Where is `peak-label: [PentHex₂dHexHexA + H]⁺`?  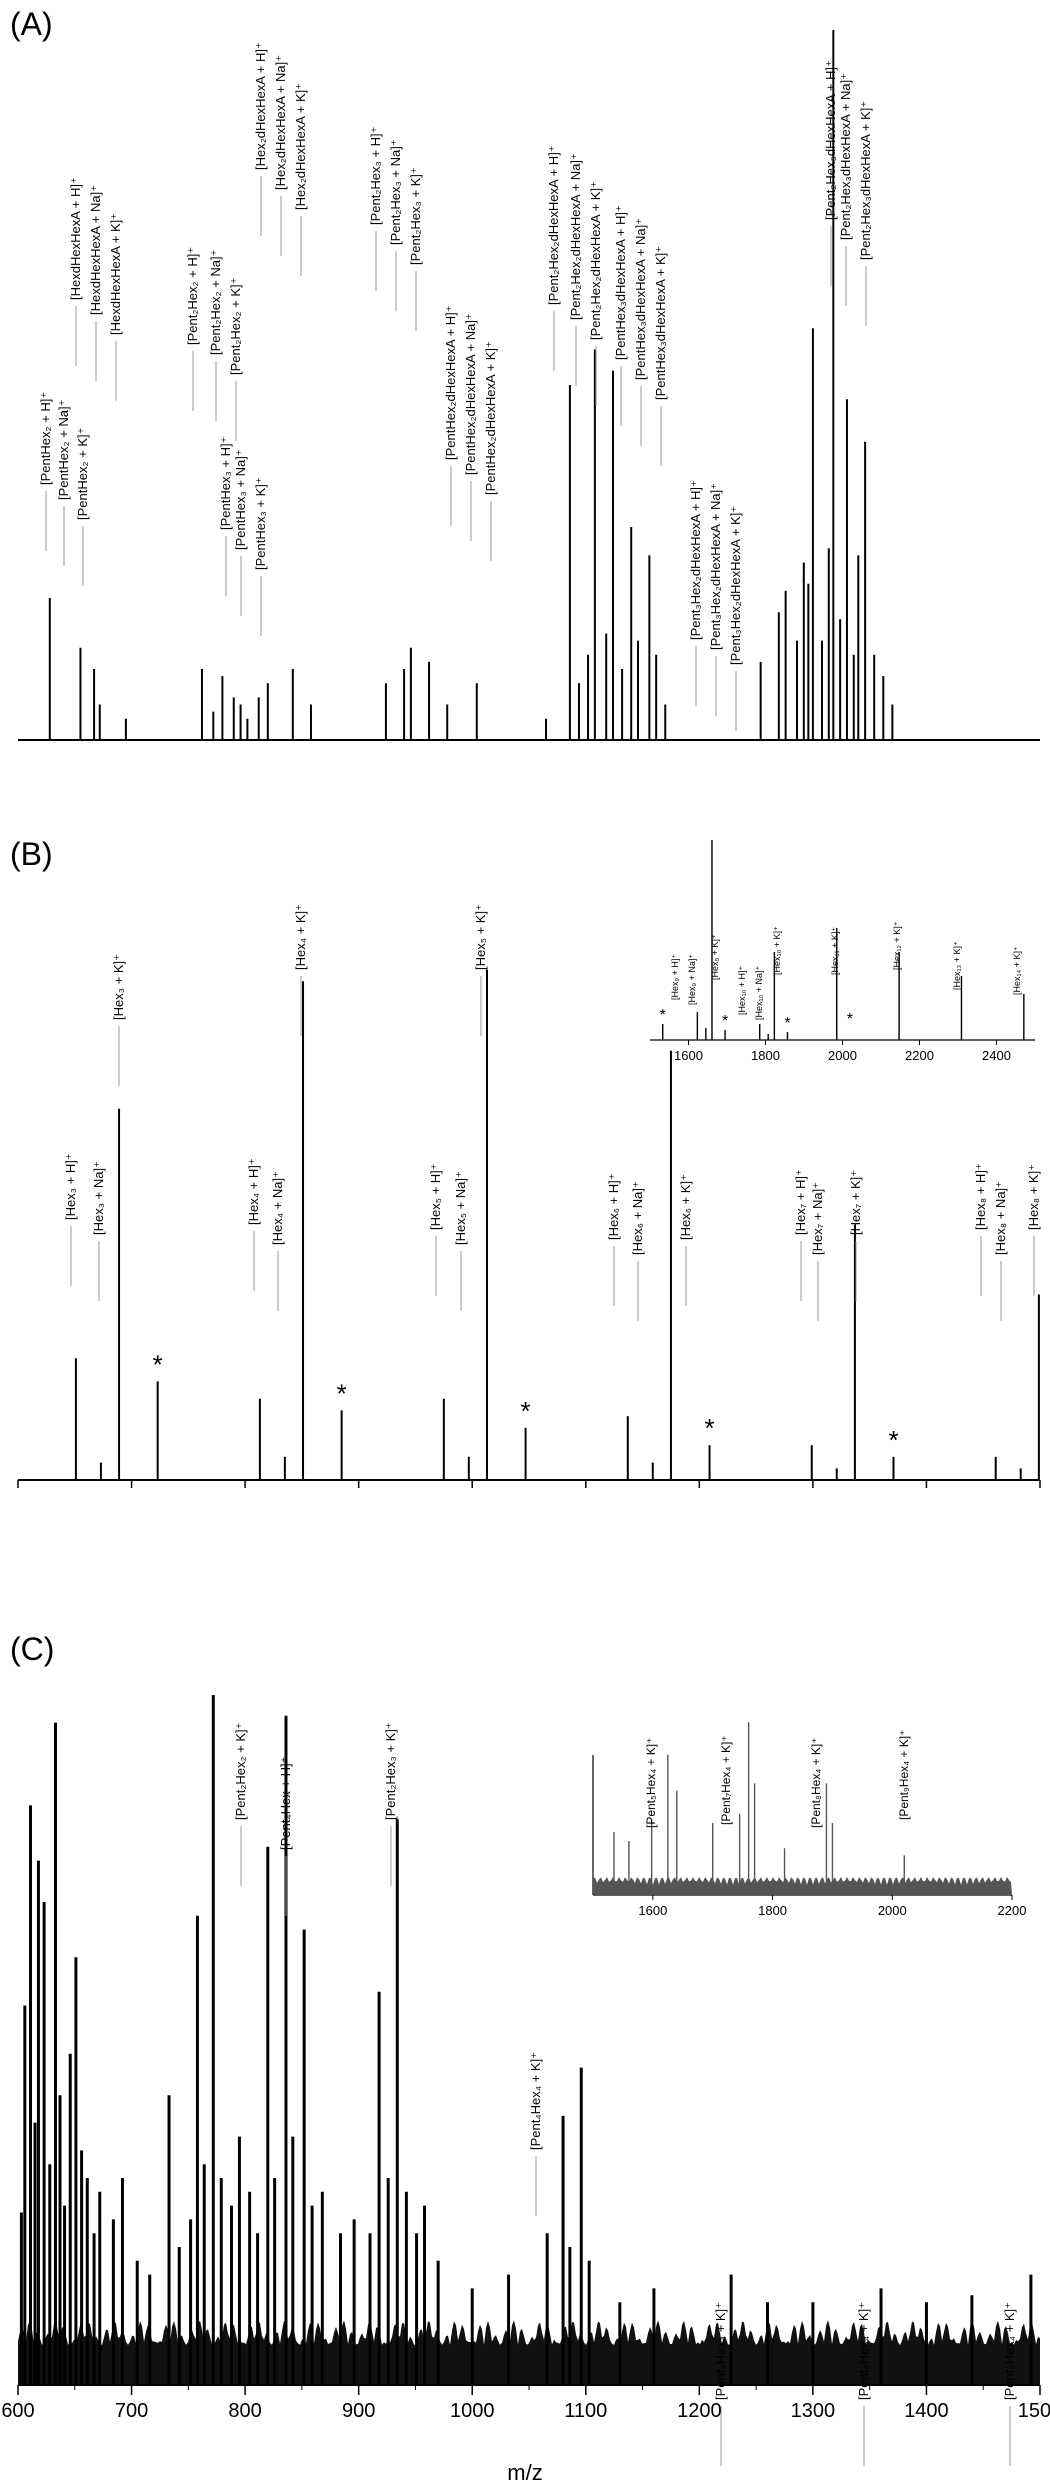 peak-label: [PentHex₂dHexHexA + H]⁺ is located at coordinates (450, 382).